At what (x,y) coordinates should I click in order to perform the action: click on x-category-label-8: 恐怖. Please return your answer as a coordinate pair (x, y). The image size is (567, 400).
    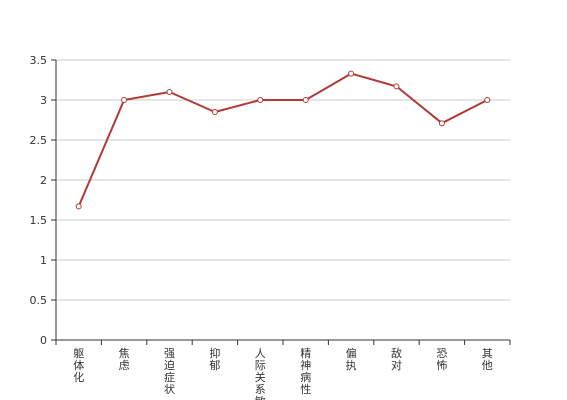
    Looking at the image, I should click on (441, 359).